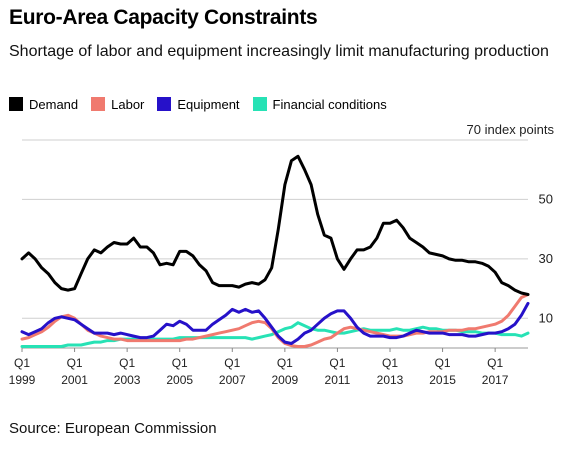  I want to click on x-tick-label: 2013, so click(390, 380).